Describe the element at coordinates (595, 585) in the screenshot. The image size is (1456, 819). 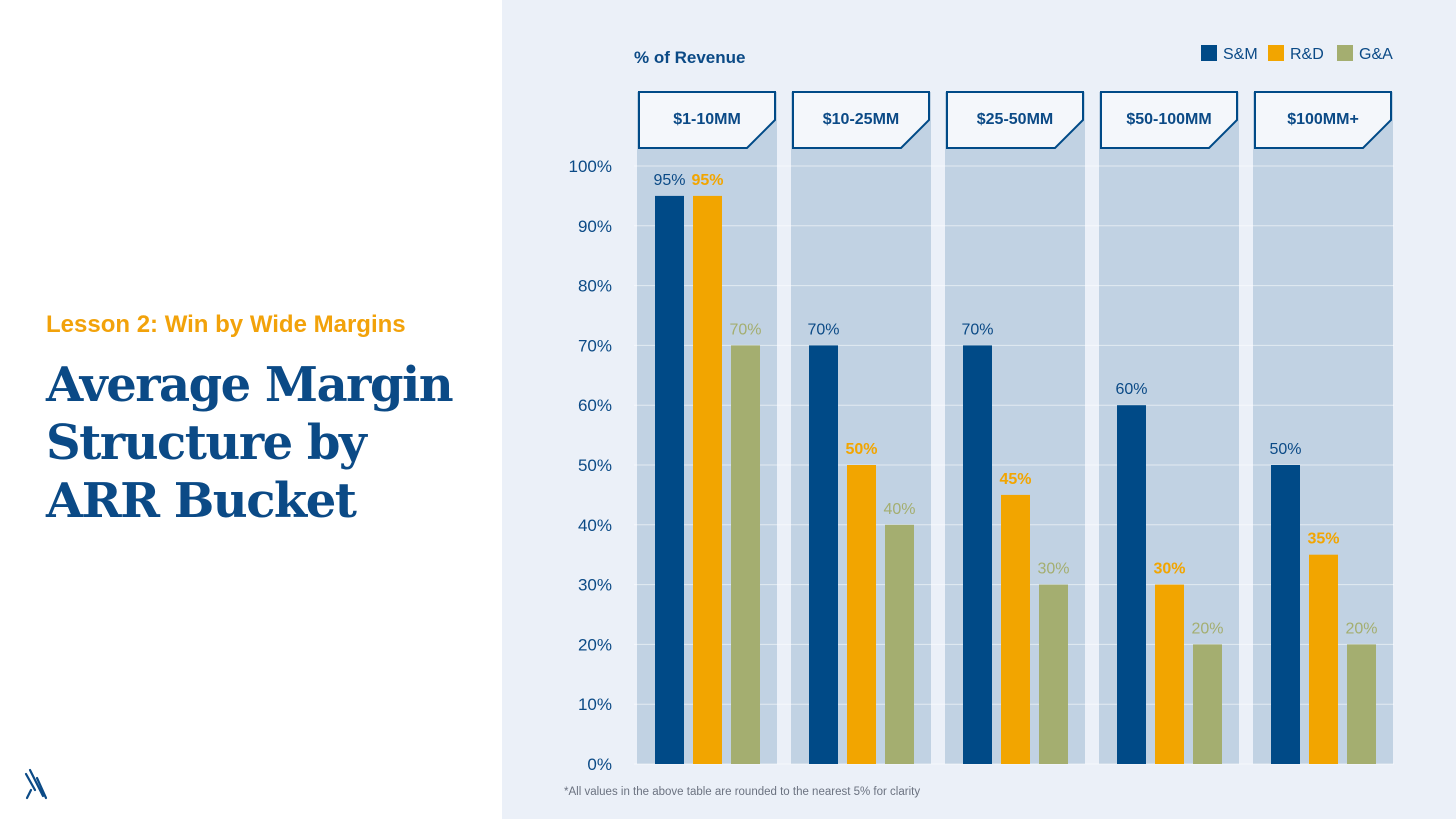
I see `y-tick-label: 30%` at that location.